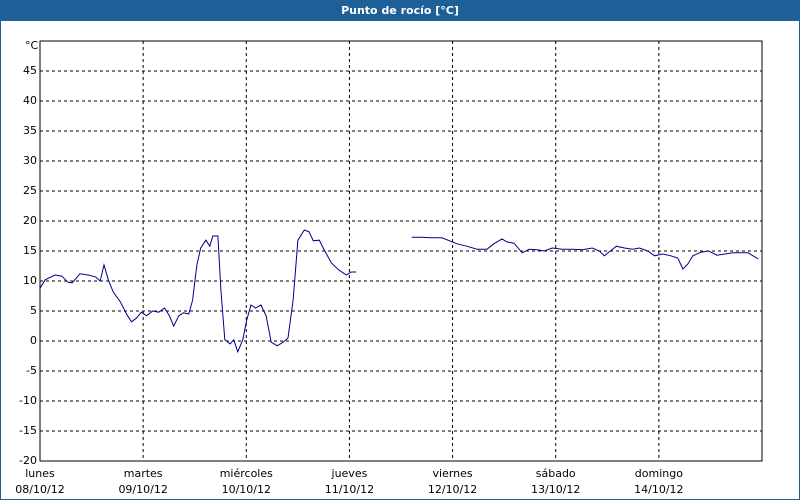 The height and width of the screenshot is (500, 800). I want to click on y-tick-label: 10, so click(30, 280).